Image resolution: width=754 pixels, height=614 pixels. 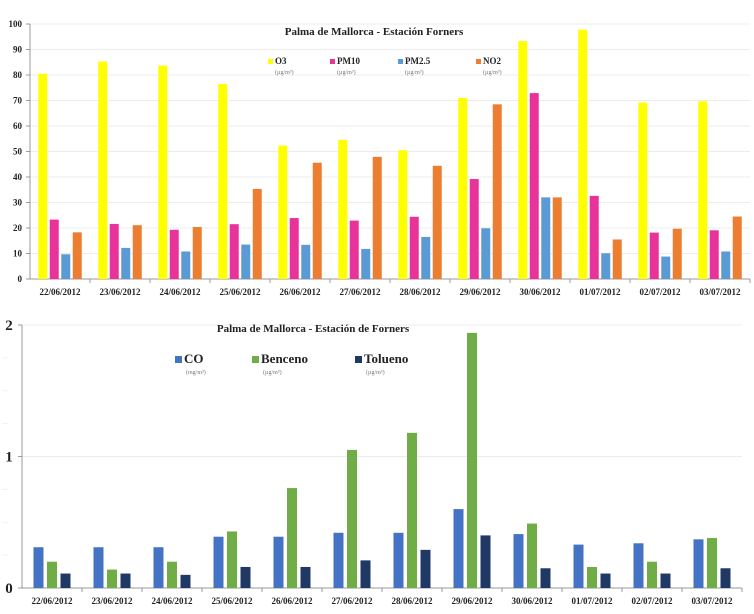 I want to click on legend-label: CO, so click(x=194, y=358).